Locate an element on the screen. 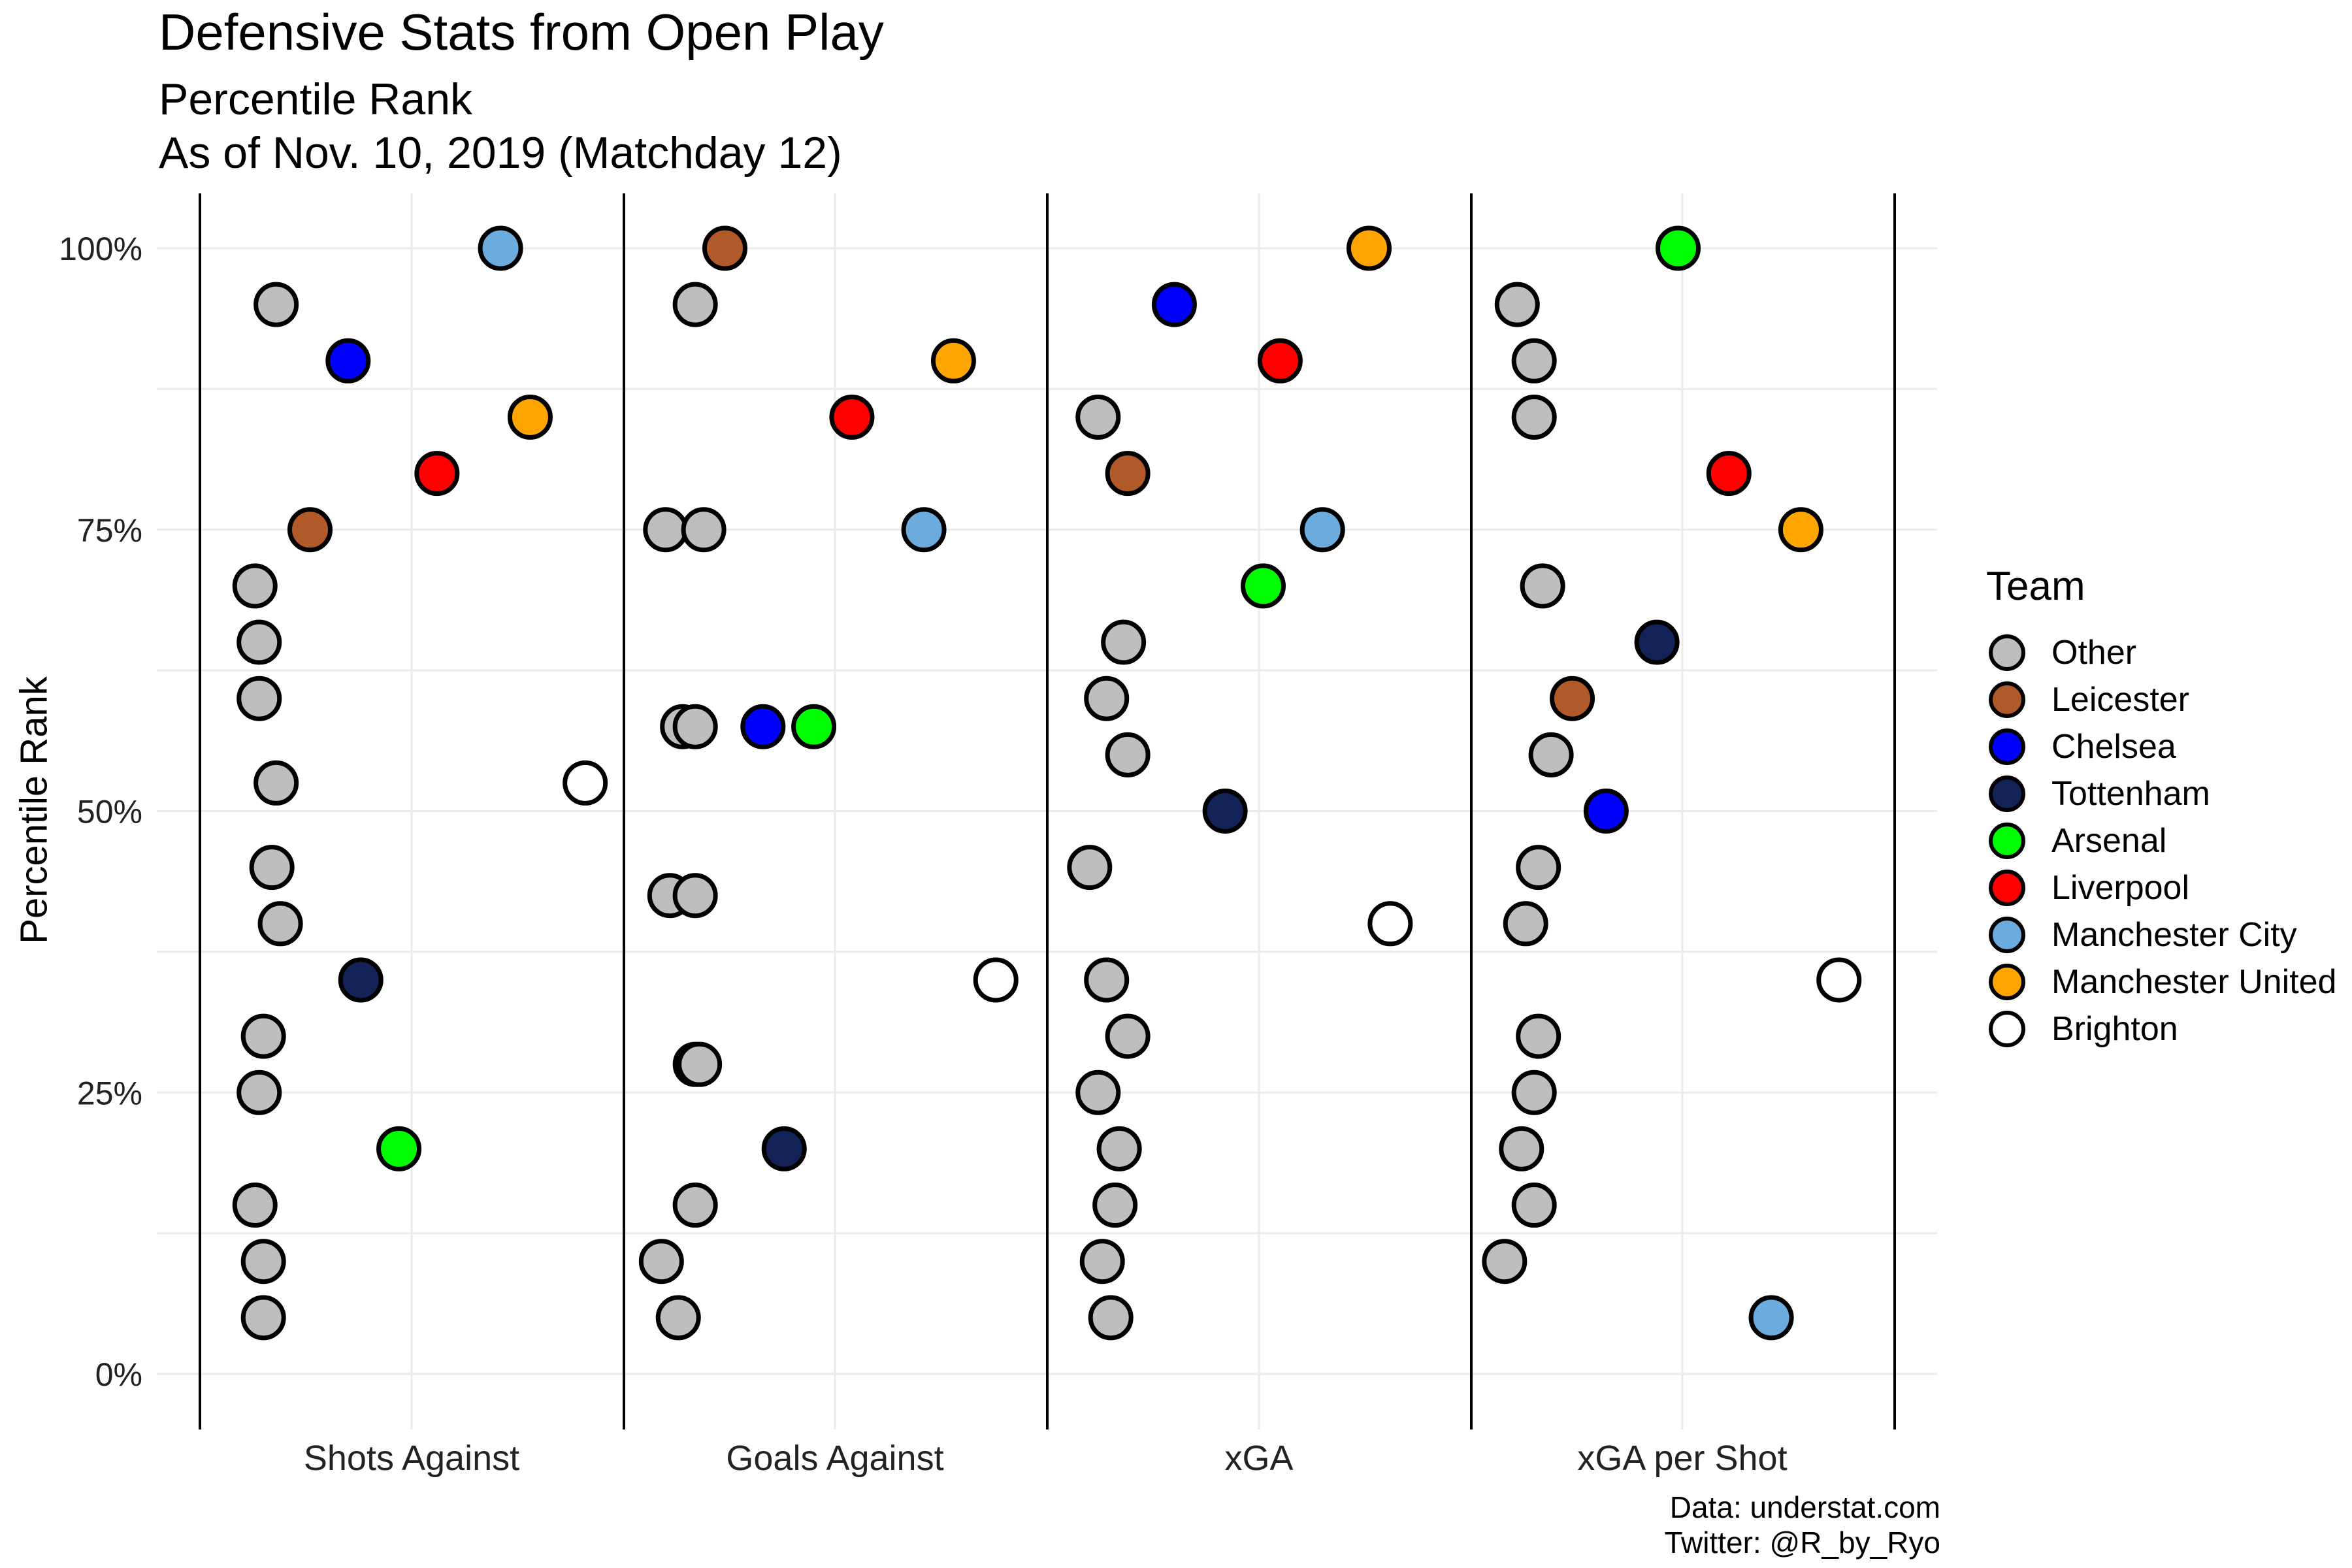  y-tick-label: 100% is located at coordinates (100, 249).